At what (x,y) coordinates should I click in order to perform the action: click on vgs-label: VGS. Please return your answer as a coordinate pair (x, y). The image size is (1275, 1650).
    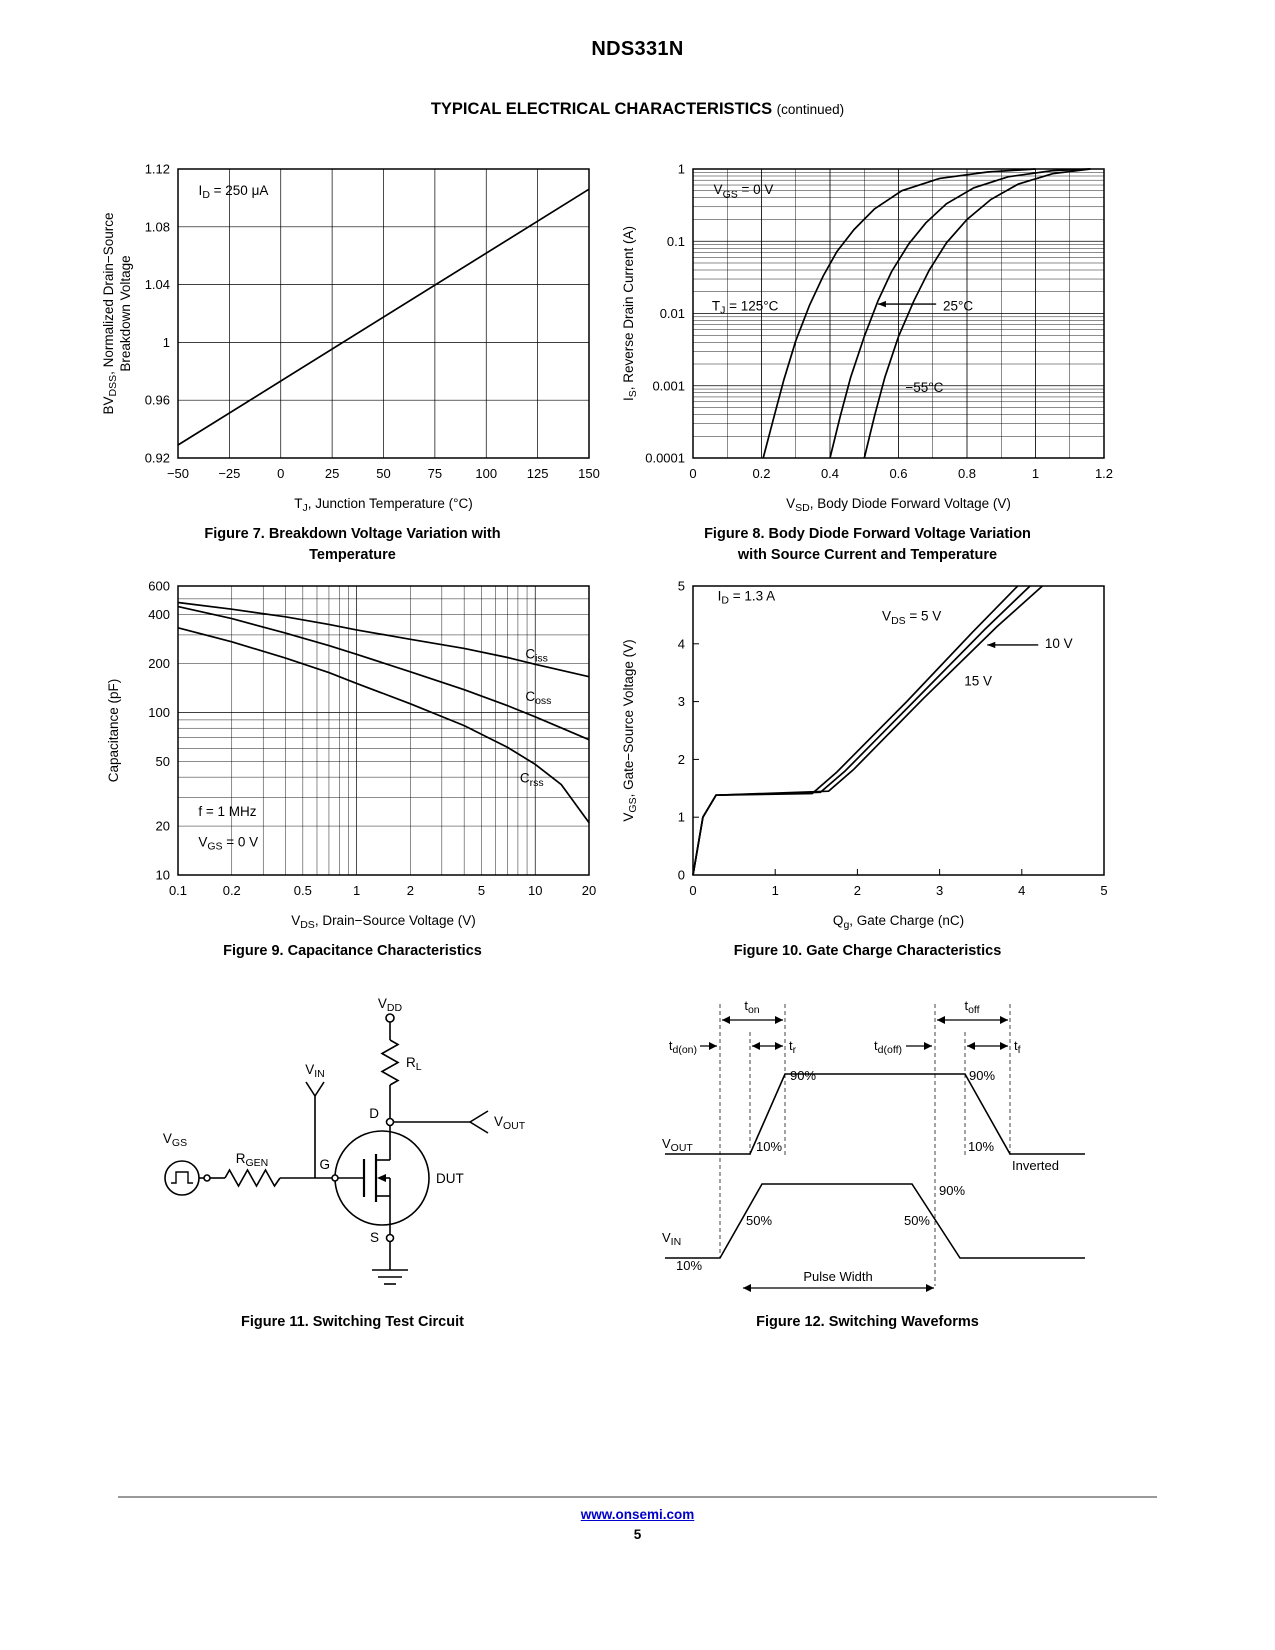
    Looking at the image, I should click on (175, 1140).